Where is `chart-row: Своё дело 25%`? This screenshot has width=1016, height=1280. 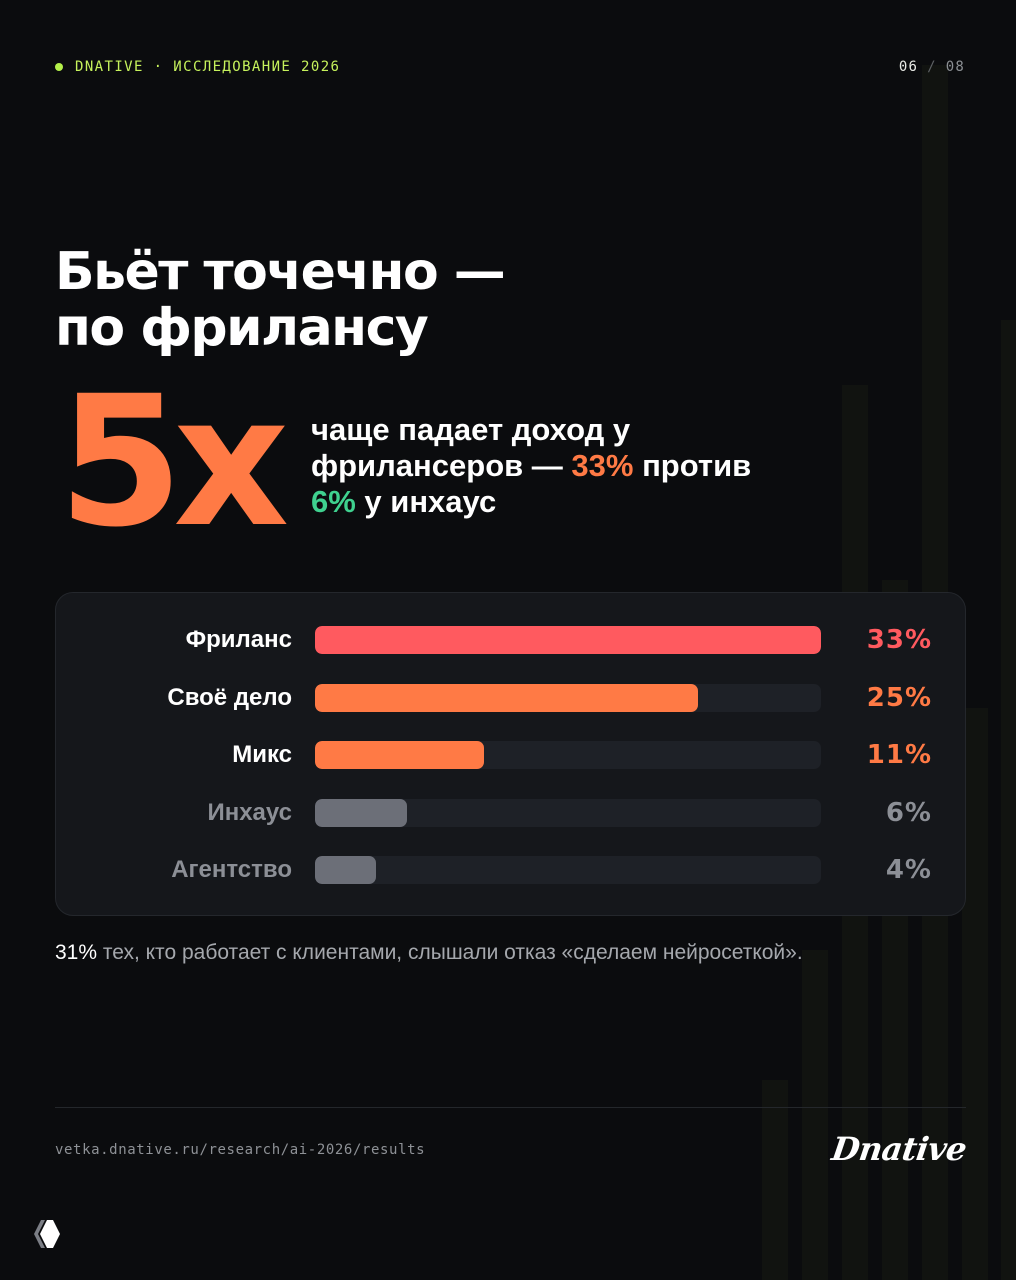 chart-row: Своё дело 25% is located at coordinates (511, 698).